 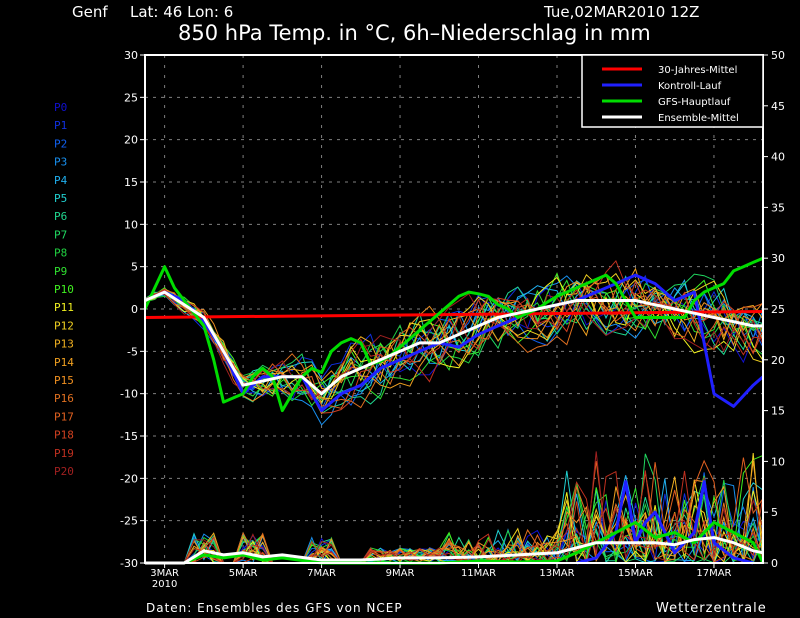 I want to click on legend-label-climate: 30-Jahres-Mittel, so click(x=697, y=70).